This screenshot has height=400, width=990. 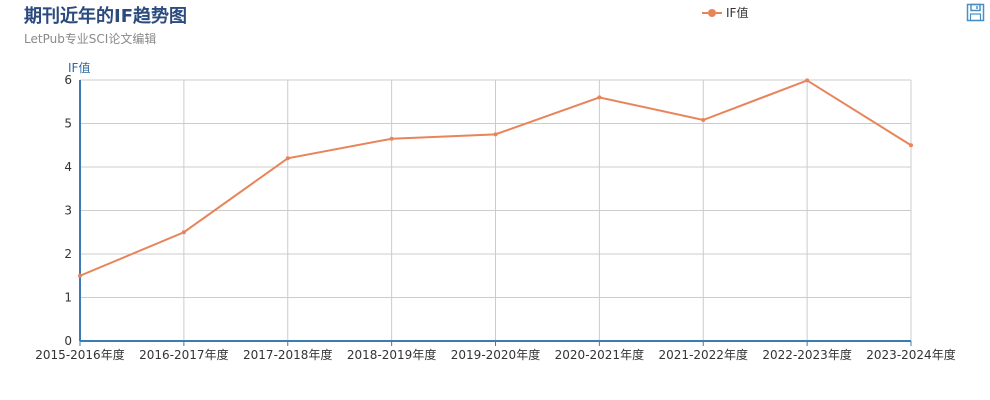 I want to click on x-tick-label: 2020-2021年度, so click(x=599, y=354).